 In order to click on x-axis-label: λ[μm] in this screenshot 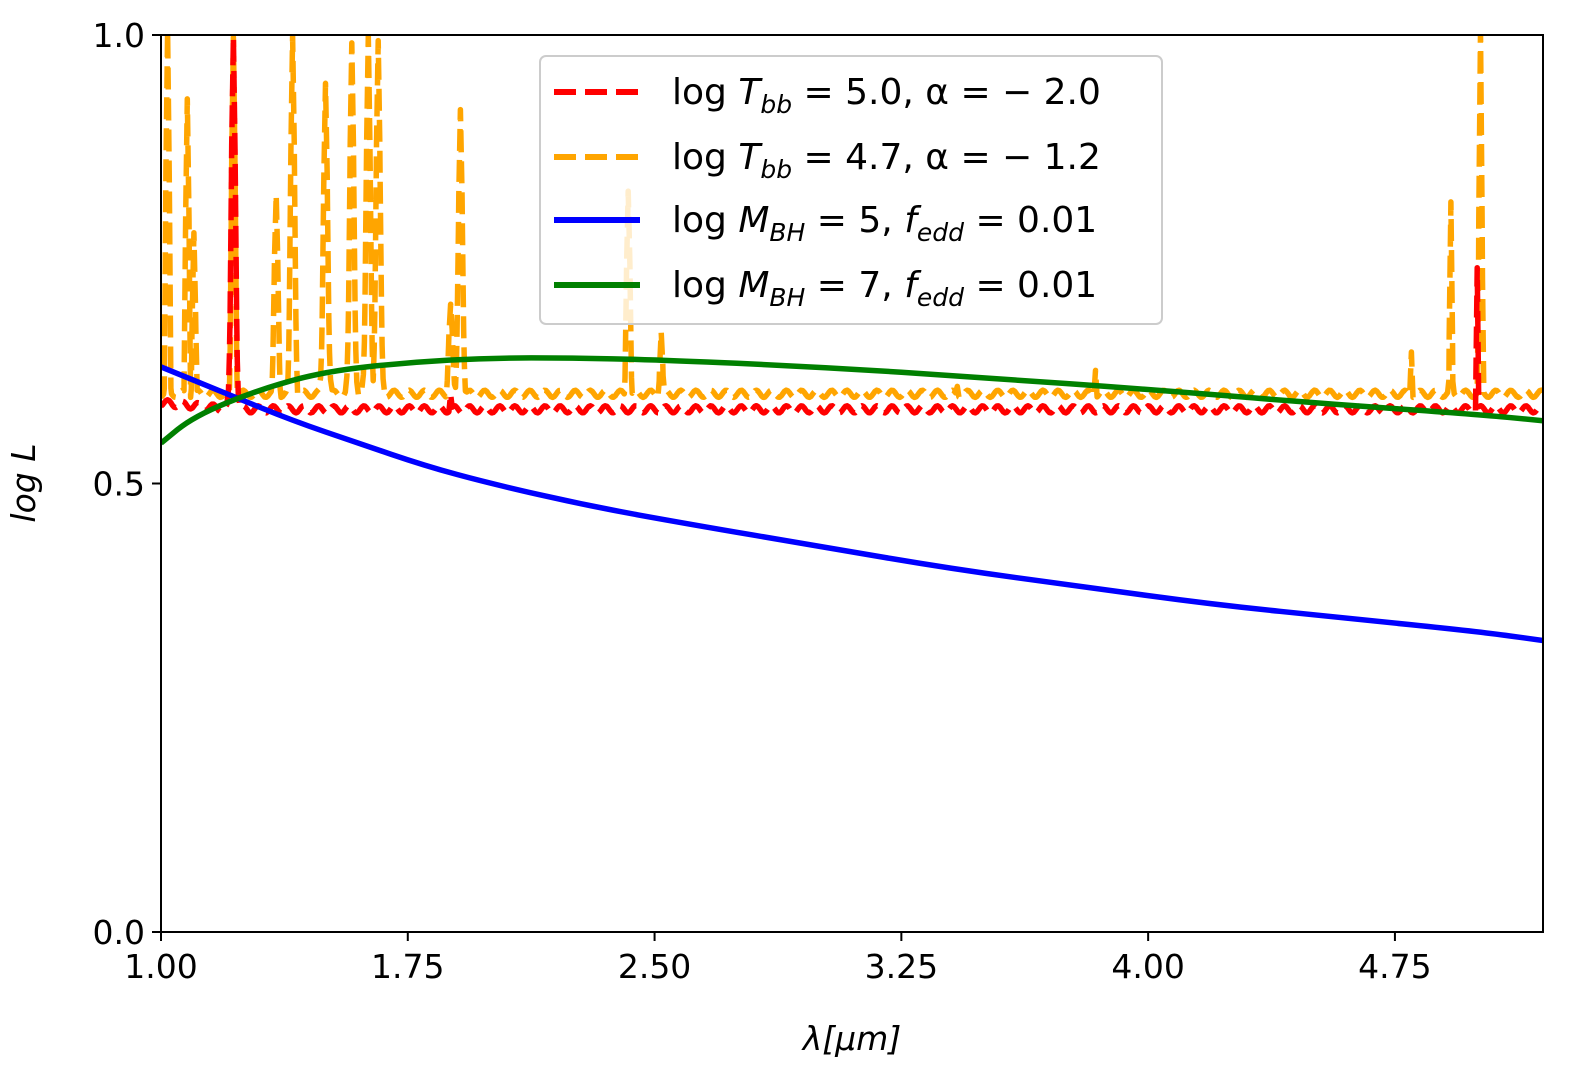, I will do `click(851, 1038)`.